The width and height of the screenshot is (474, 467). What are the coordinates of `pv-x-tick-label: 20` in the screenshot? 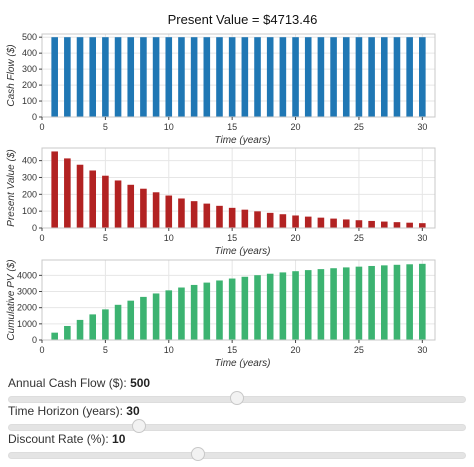 It's located at (296, 238).